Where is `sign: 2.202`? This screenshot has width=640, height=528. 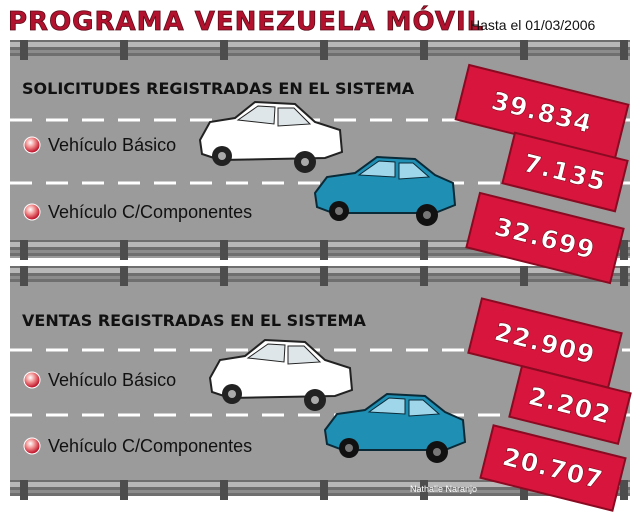
sign: 2.202 is located at coordinates (570, 405).